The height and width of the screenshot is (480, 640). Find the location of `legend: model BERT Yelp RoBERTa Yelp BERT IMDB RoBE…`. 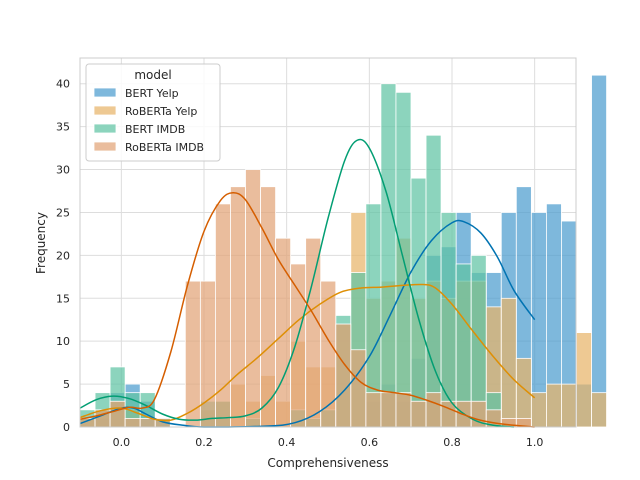

legend: model BERT Yelp RoBERTa Yelp BERT IMDB RoBE… is located at coordinates (153, 112).